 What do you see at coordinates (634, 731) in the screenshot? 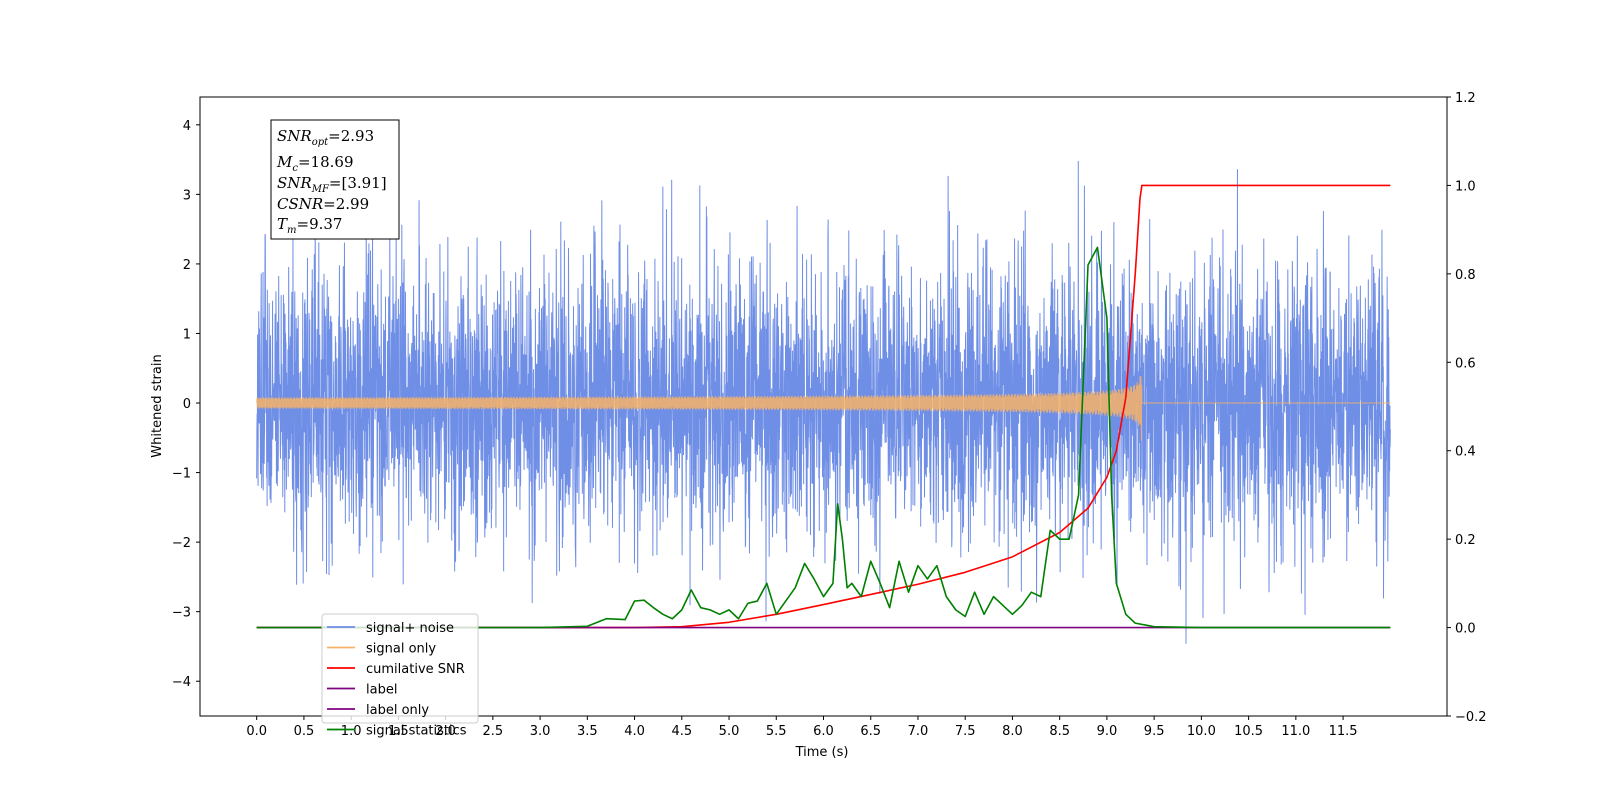
I see `x-tick-label: 4.0` at bounding box center [634, 731].